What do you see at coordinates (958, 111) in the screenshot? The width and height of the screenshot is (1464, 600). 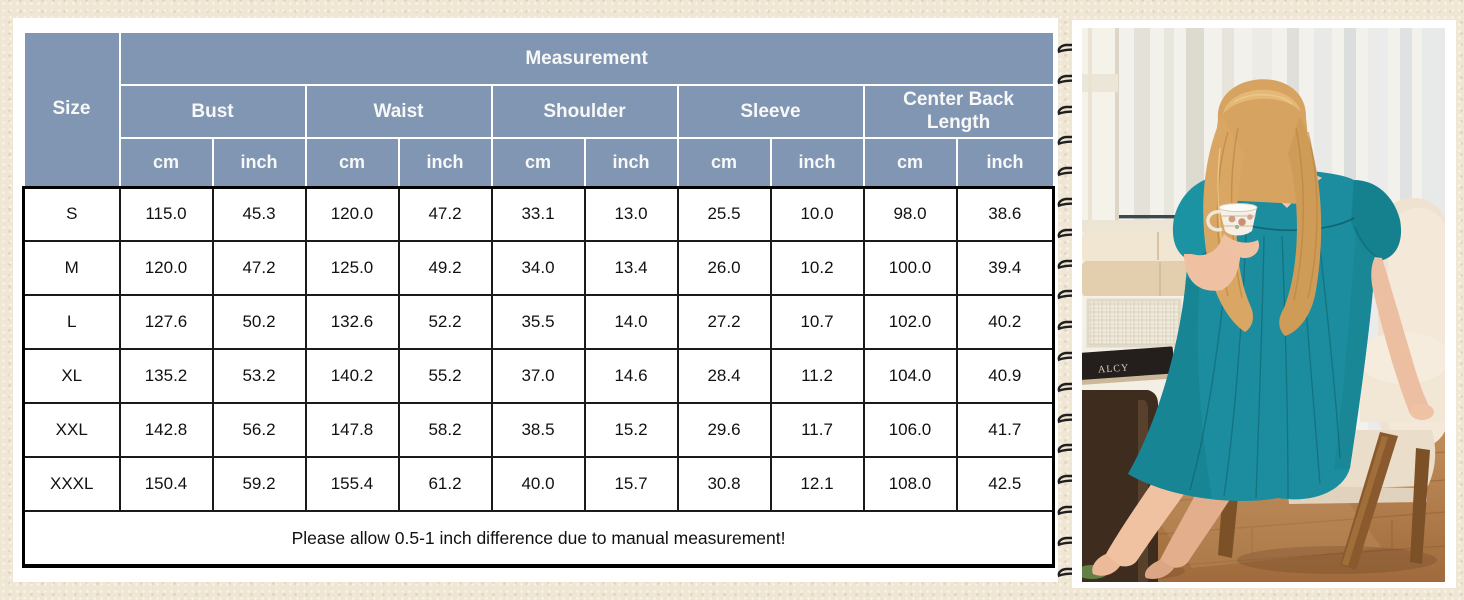 I see `group-header-center-back-length: Center Back Length` at bounding box center [958, 111].